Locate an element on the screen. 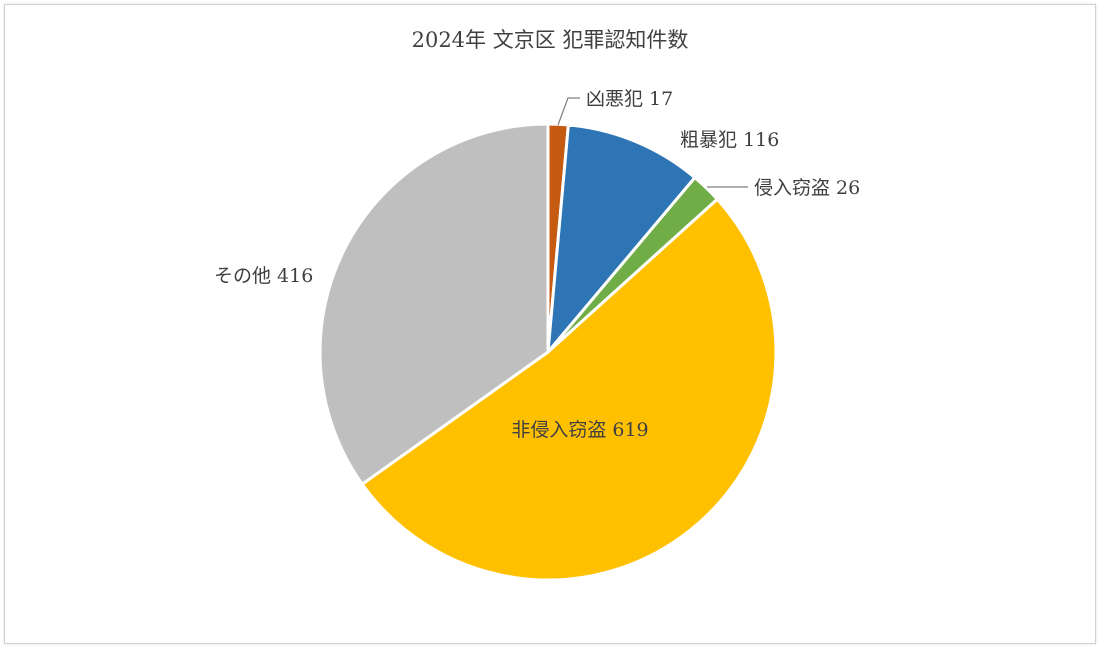  leader-line-凶悪犯 is located at coordinates (568, 111).